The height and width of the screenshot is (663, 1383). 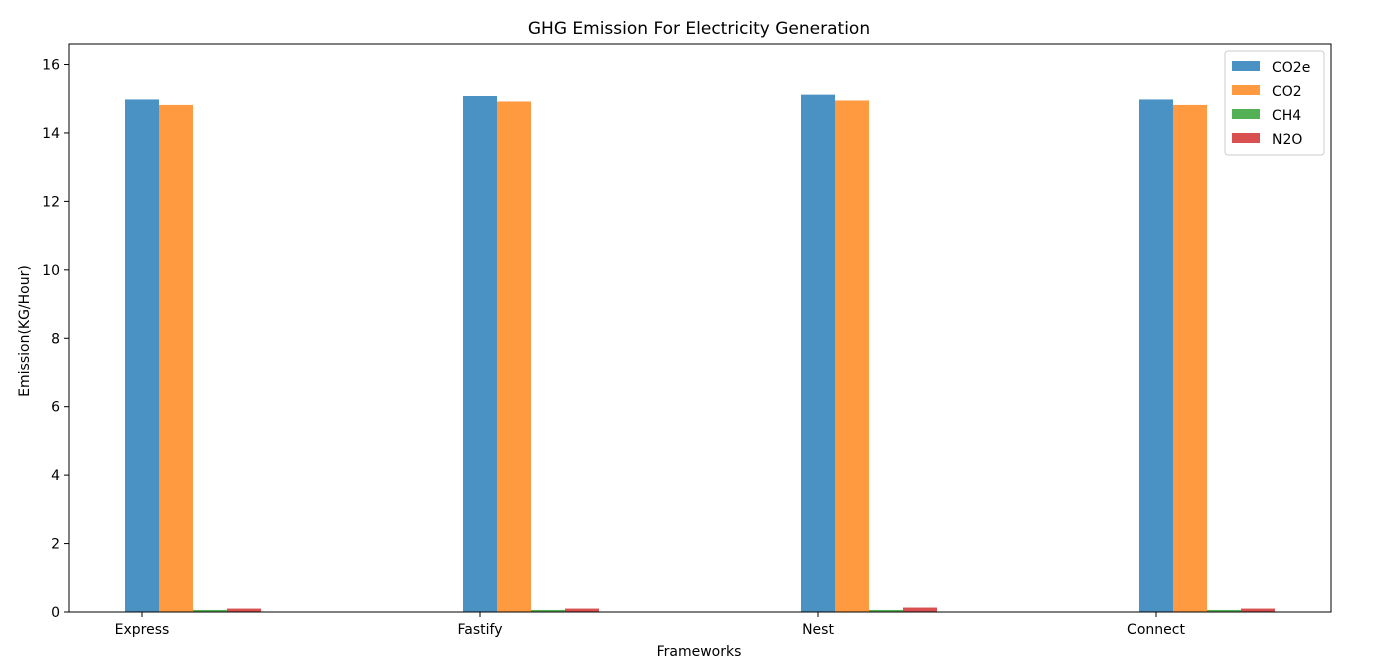 I want to click on y-tick-label: 4, so click(x=55, y=476).